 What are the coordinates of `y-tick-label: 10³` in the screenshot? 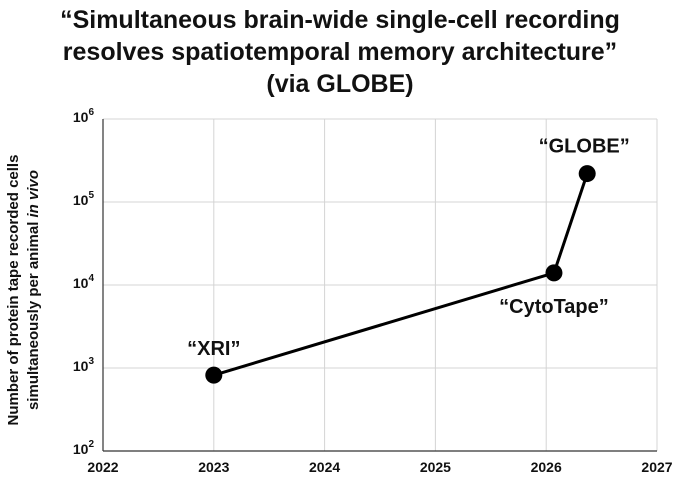 It's located at (84, 365).